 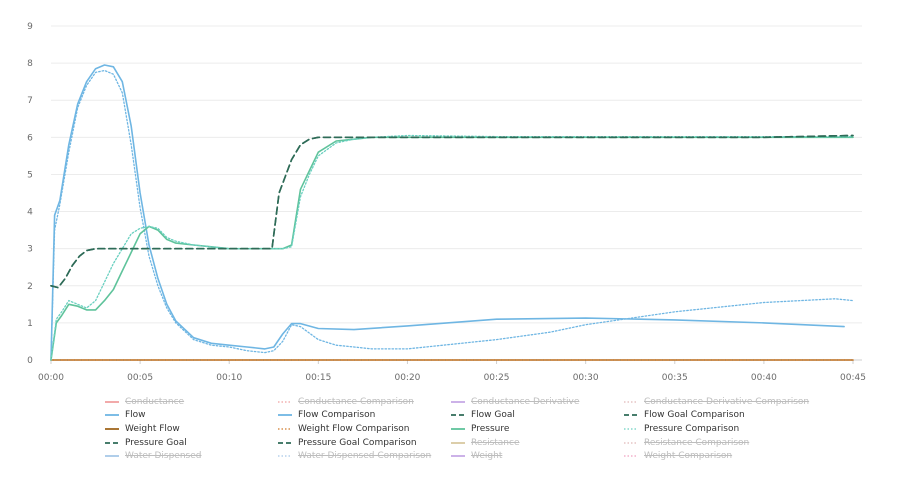 I want to click on legend-item-flow-goal-comparison: Flow Goal Comparison, so click(x=709, y=416).